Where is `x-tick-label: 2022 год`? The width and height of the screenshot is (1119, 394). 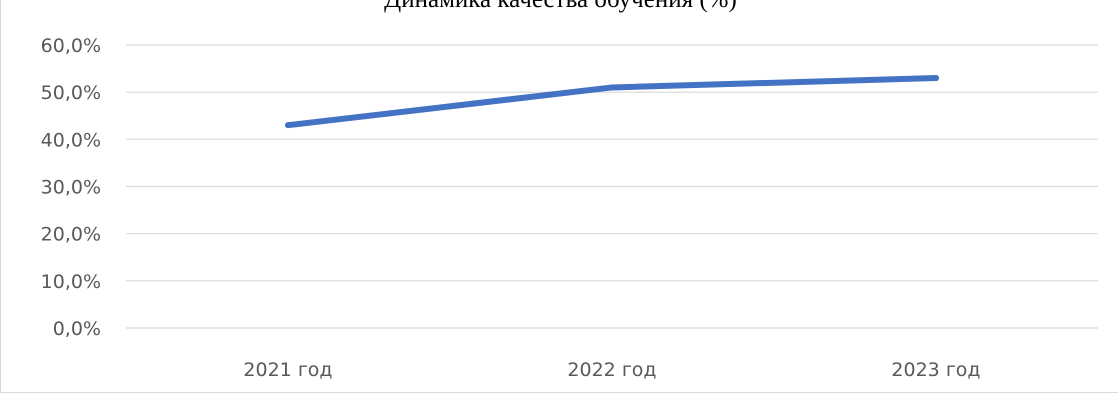 x-tick-label: 2022 год is located at coordinates (611, 370).